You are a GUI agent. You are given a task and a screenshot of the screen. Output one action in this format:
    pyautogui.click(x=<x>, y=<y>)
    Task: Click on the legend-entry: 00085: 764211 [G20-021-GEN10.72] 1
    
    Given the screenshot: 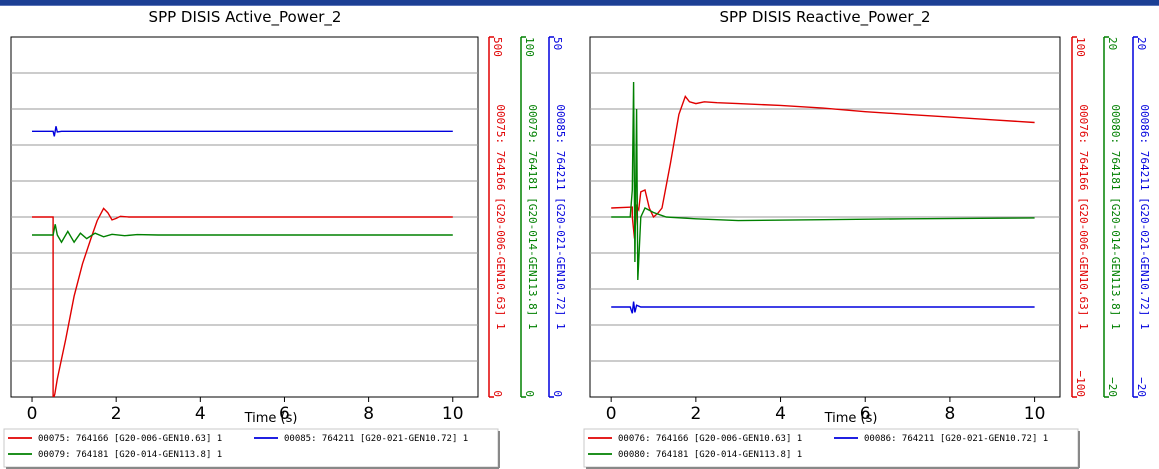 What is the action you would take?
    pyautogui.click(x=376, y=439)
    